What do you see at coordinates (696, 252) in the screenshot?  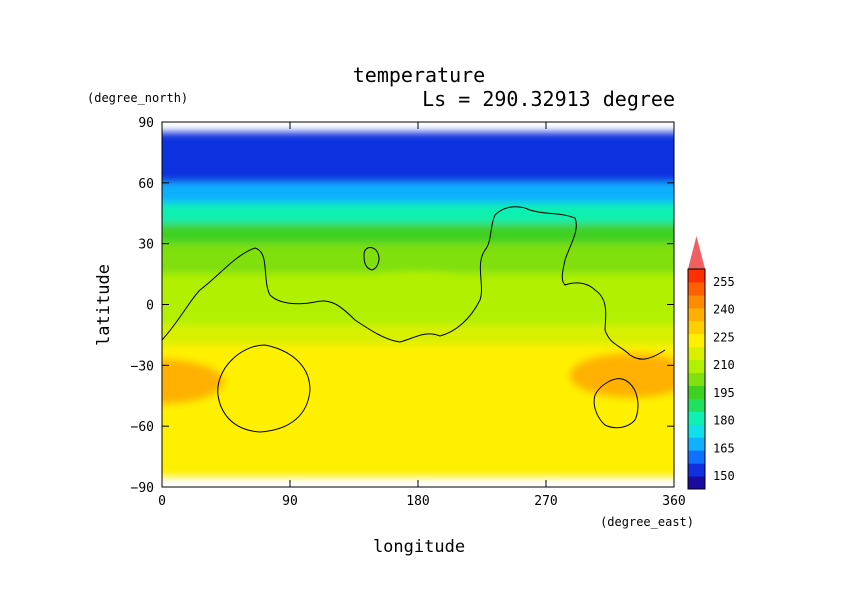 I see `colorbar-arrow` at bounding box center [696, 252].